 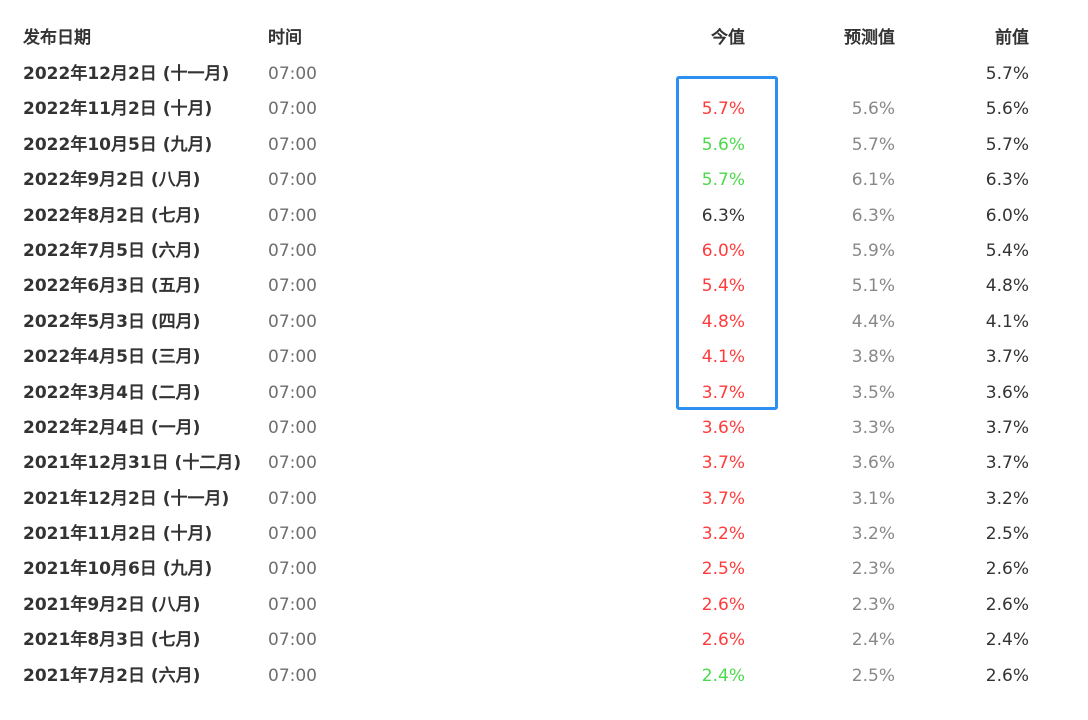 What do you see at coordinates (118, 144) in the screenshot?
I see `row-date: 2022年10月5日 (九月)` at bounding box center [118, 144].